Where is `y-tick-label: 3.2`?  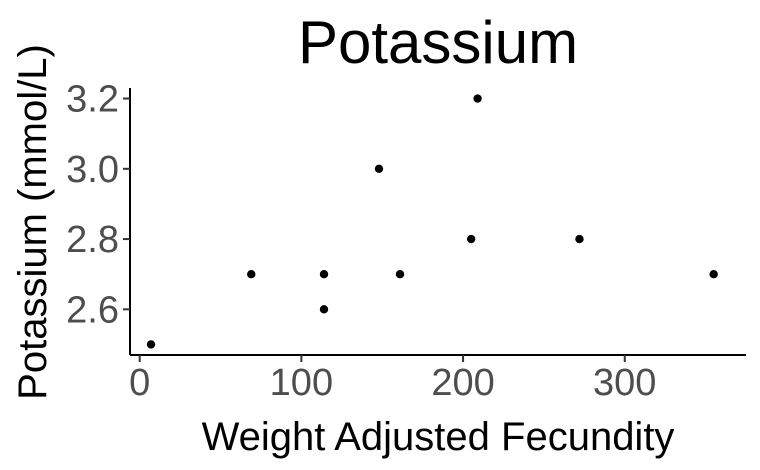 y-tick-label: 3.2 is located at coordinates (92, 100).